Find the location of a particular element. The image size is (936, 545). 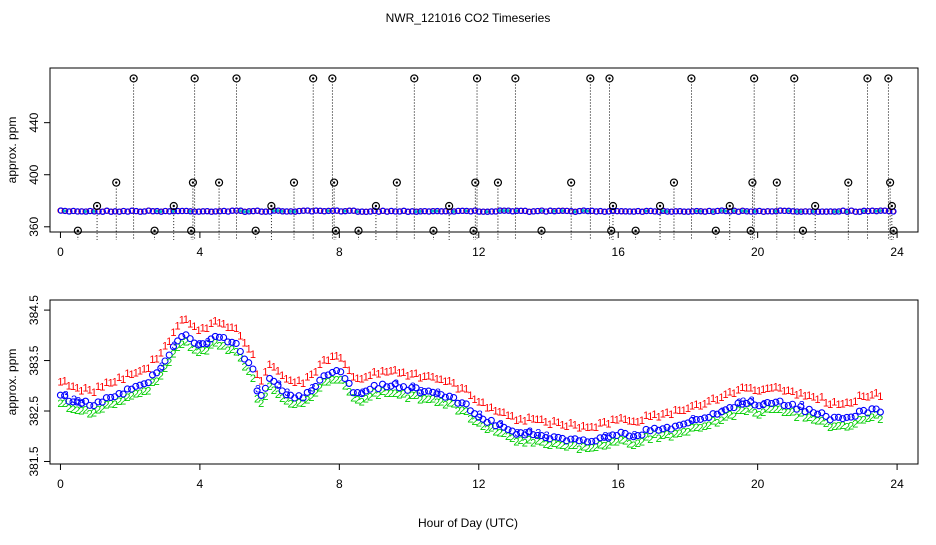

series-3-point: 3 is located at coordinates (82, 403).